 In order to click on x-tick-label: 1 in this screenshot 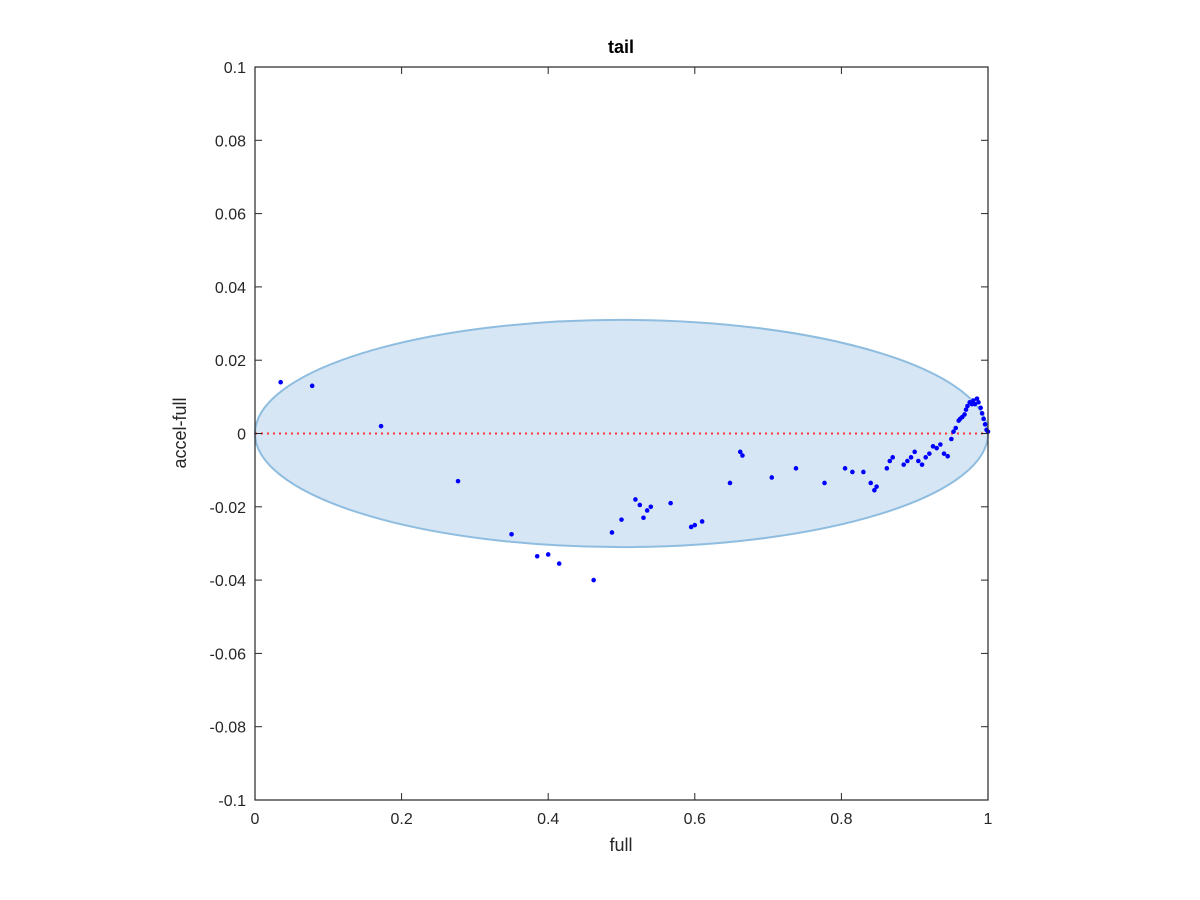, I will do `click(988, 819)`.